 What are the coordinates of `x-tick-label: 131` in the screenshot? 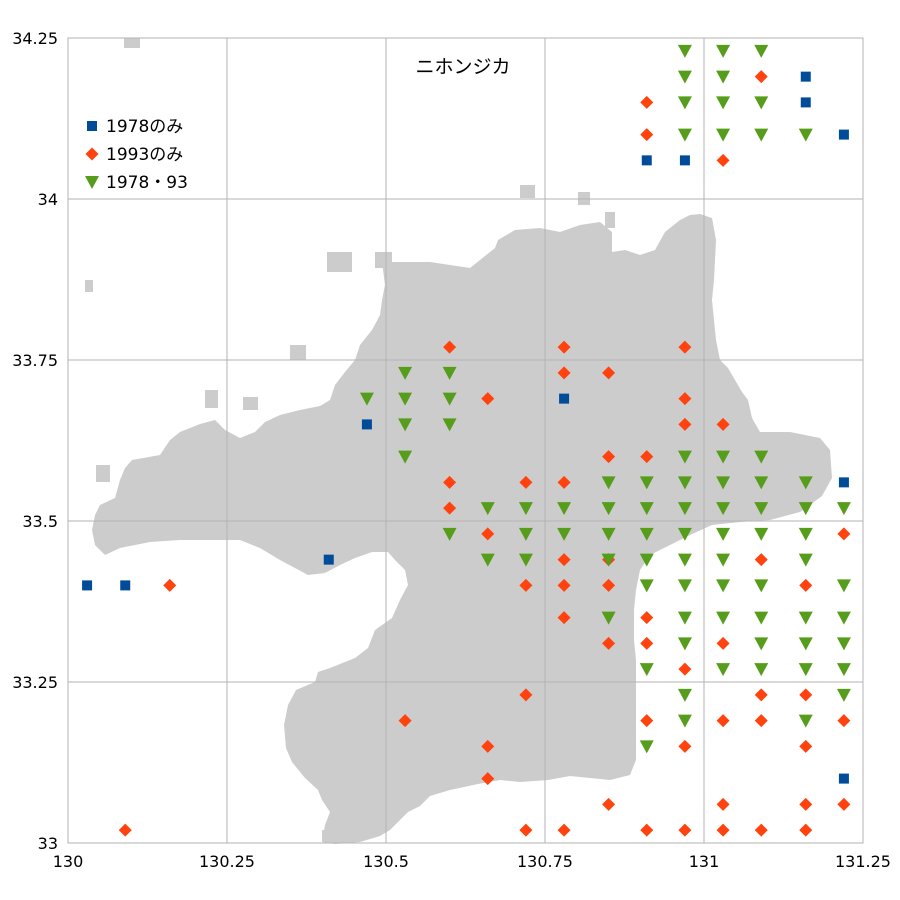 It's located at (704, 861).